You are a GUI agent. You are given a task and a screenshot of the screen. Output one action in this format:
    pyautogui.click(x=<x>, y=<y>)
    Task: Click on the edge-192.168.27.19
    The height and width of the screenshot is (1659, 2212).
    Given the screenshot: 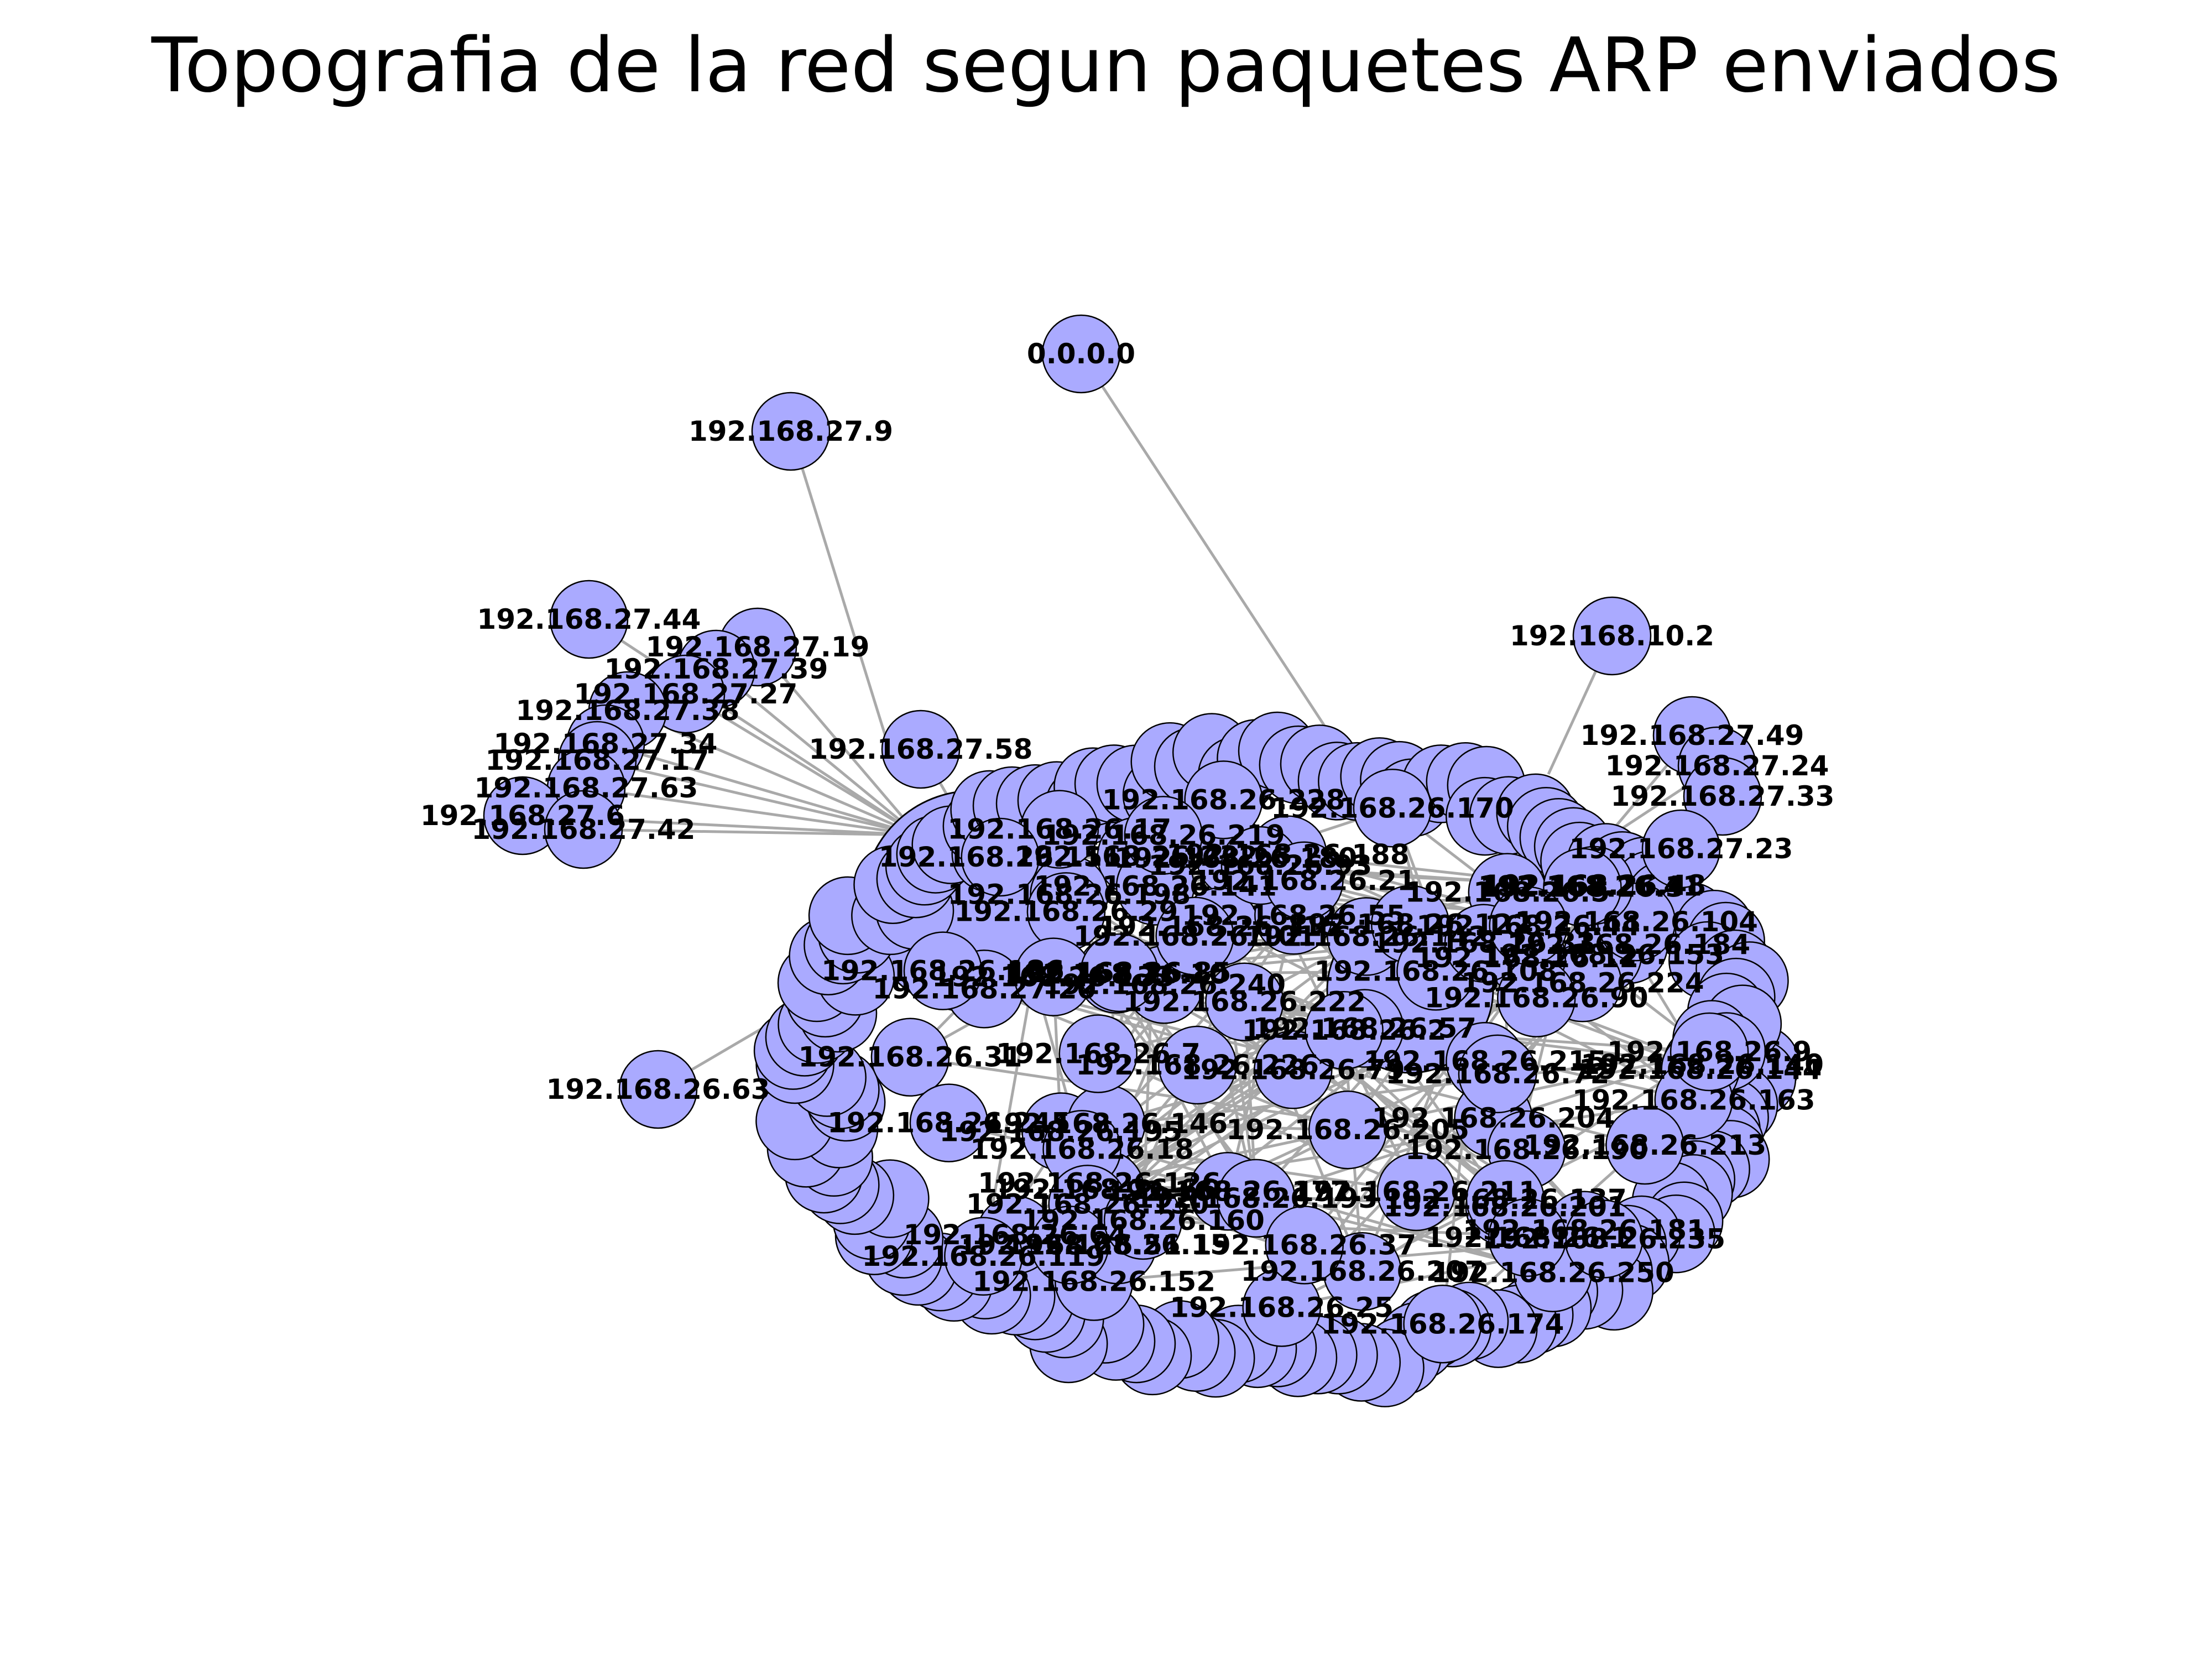 What is the action you would take?
    pyautogui.click(x=838, y=741)
    